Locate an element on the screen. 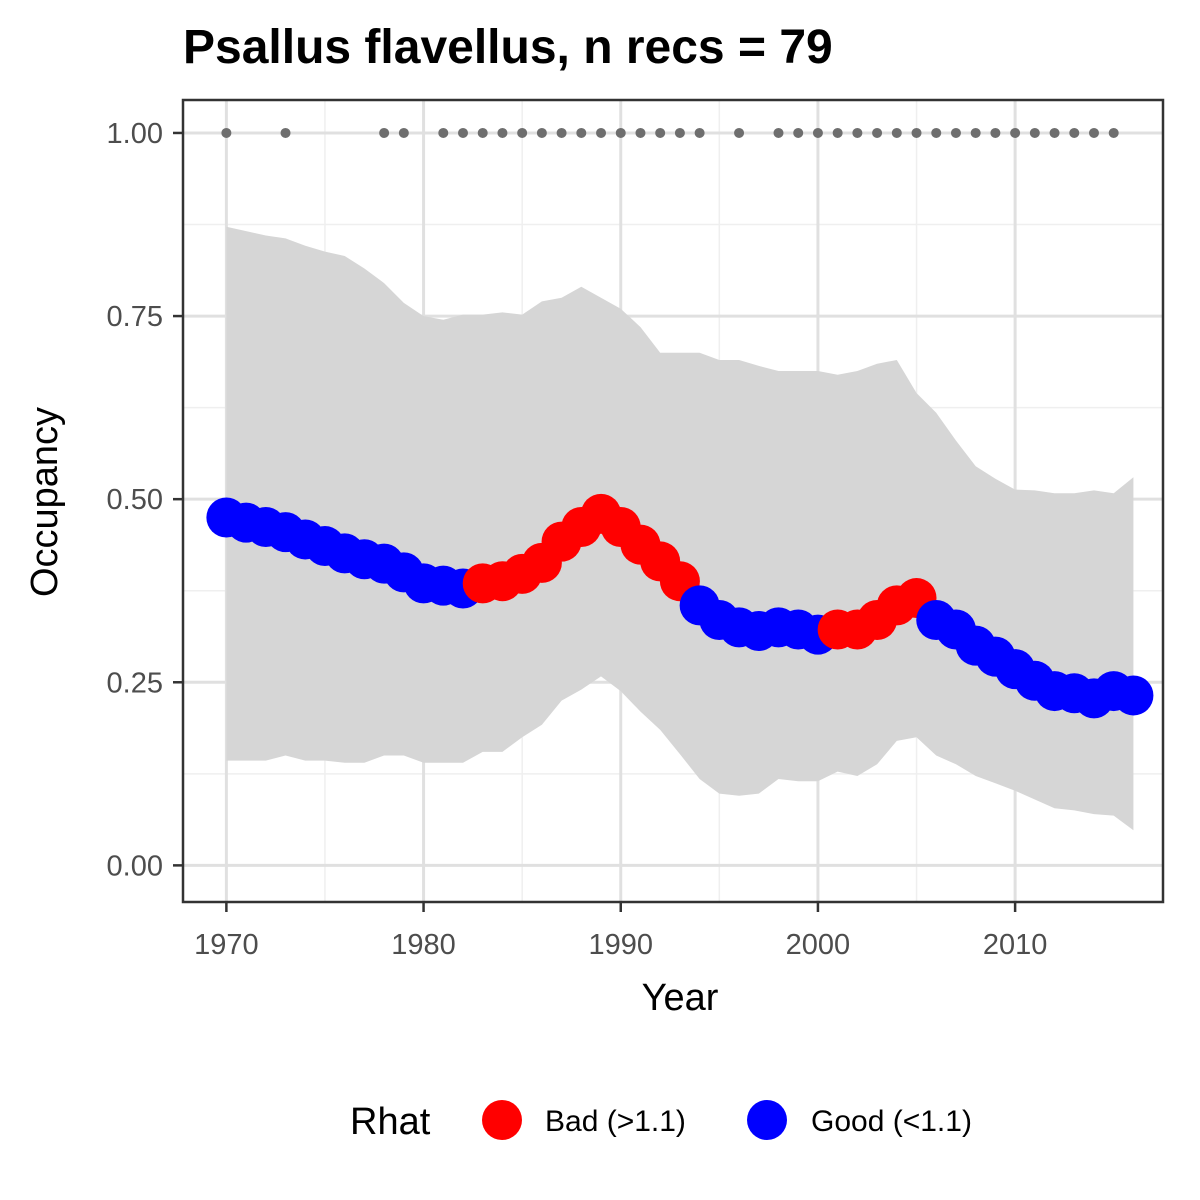 The height and width of the screenshot is (1200, 1200). legend-label-good: Good (<1.1) is located at coordinates (891, 1121).